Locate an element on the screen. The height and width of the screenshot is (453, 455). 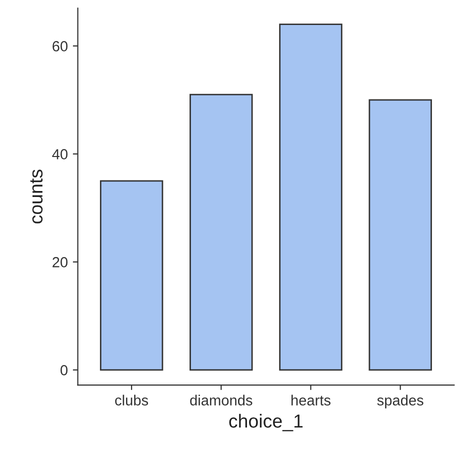
y-axis-title: counts is located at coordinates (36, 197).